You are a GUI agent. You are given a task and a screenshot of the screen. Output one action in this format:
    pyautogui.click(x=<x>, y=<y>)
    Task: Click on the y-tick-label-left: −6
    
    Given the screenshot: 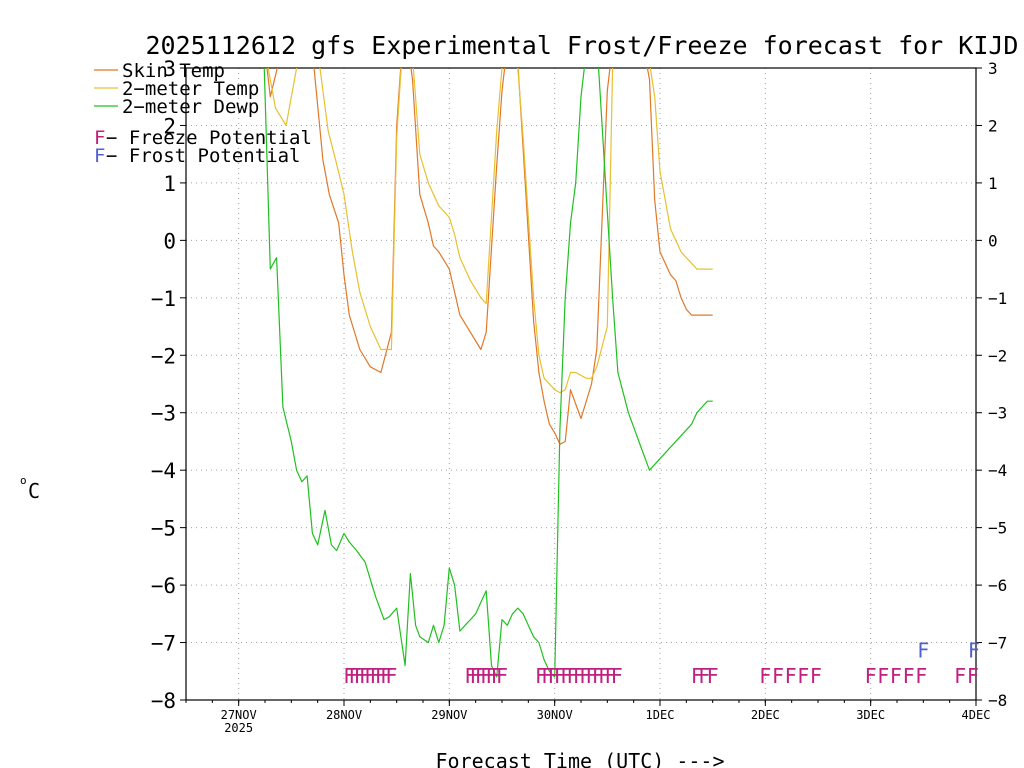 What is the action you would take?
    pyautogui.click(x=163, y=586)
    